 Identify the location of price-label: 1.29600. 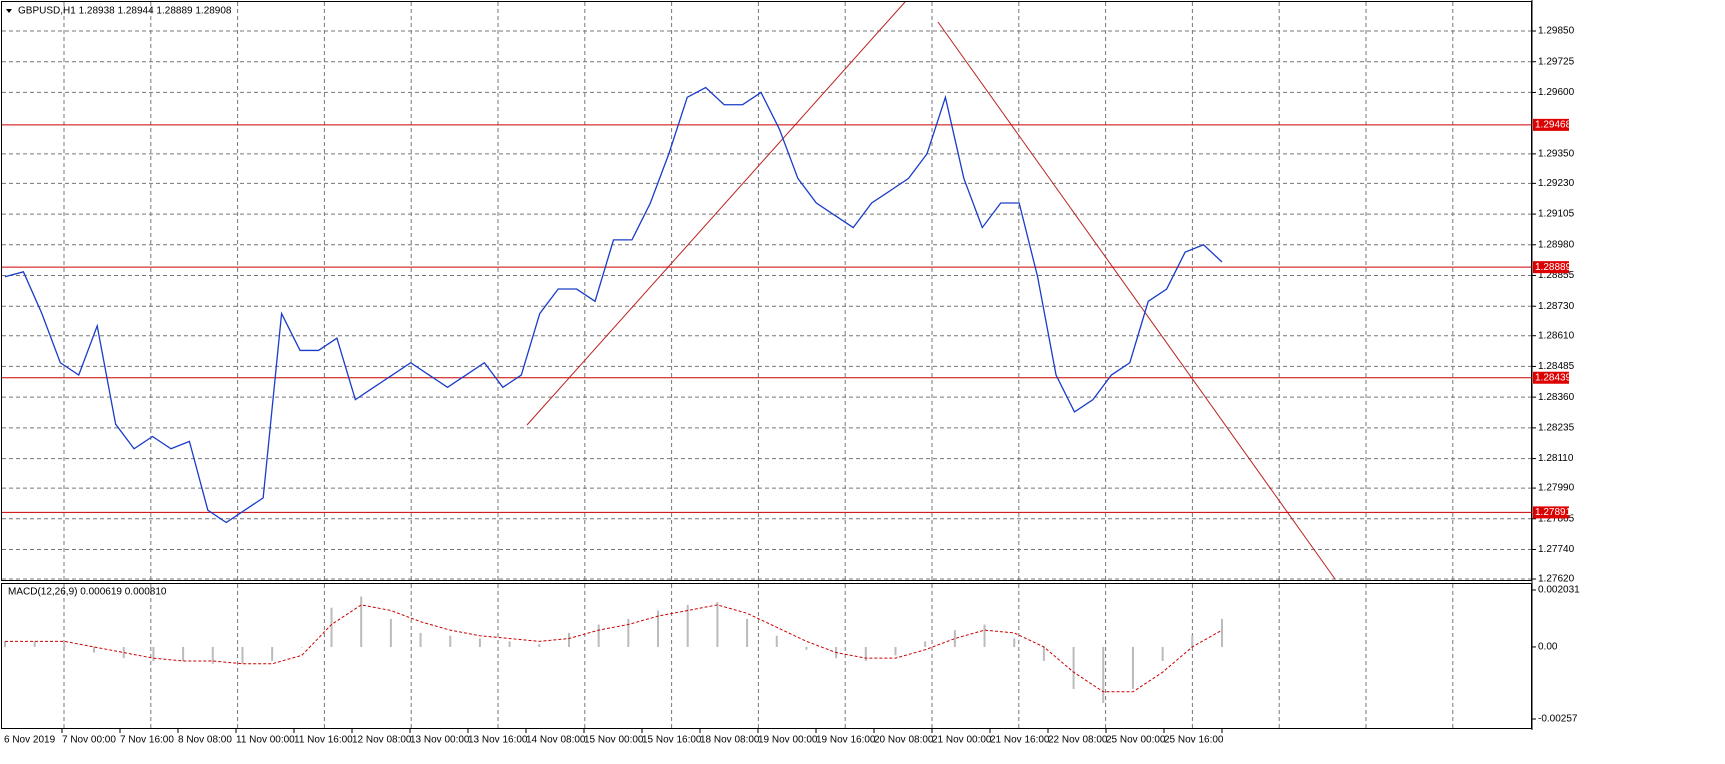
(1556, 92).